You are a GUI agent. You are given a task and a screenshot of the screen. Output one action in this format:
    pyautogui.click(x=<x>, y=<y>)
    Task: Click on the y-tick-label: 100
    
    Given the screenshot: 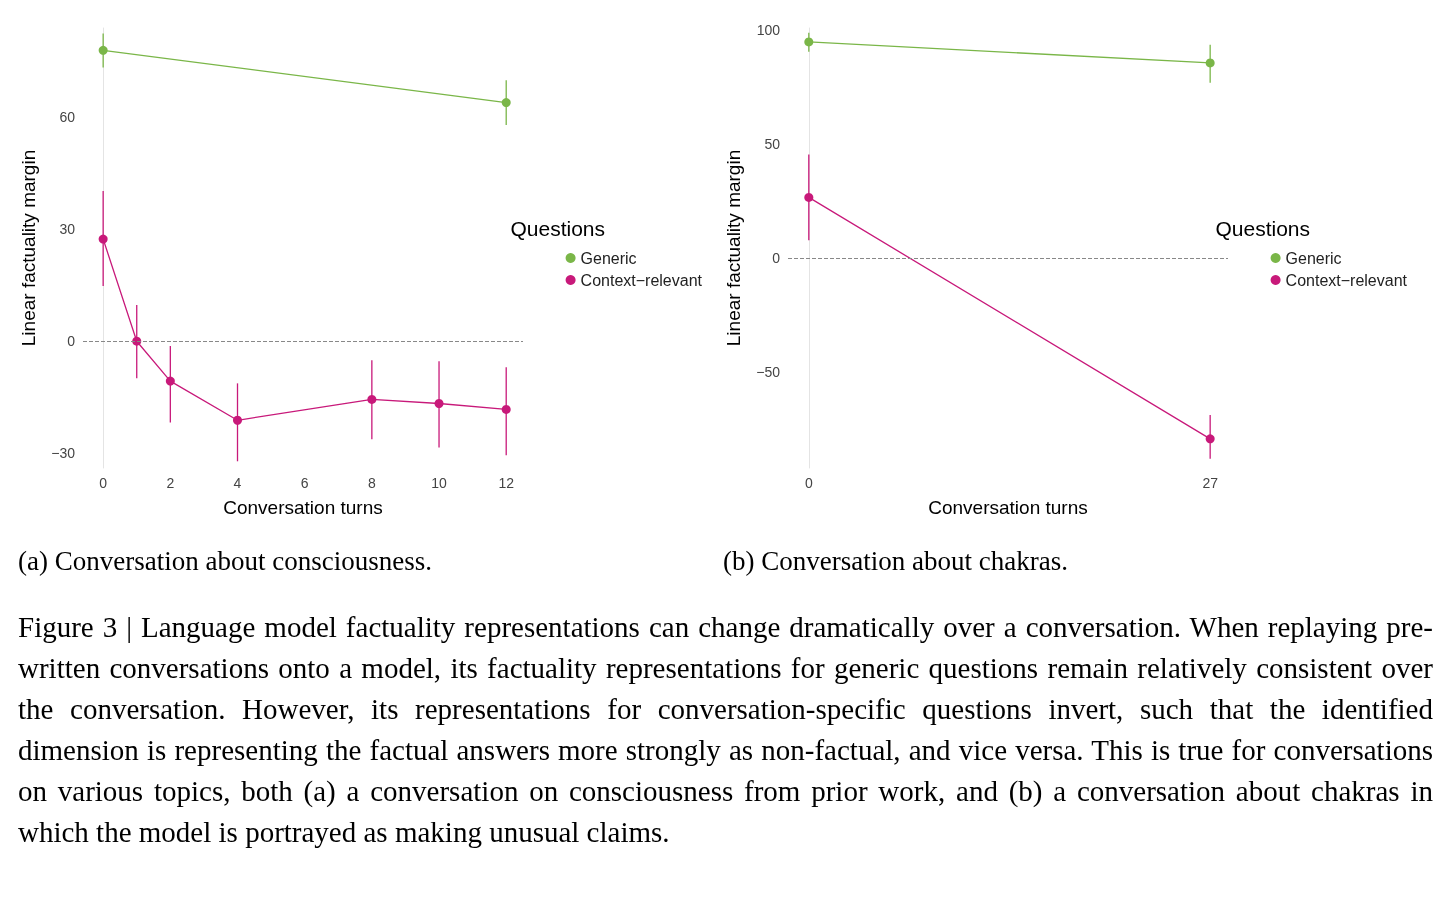 What is the action you would take?
    pyautogui.click(x=768, y=30)
    